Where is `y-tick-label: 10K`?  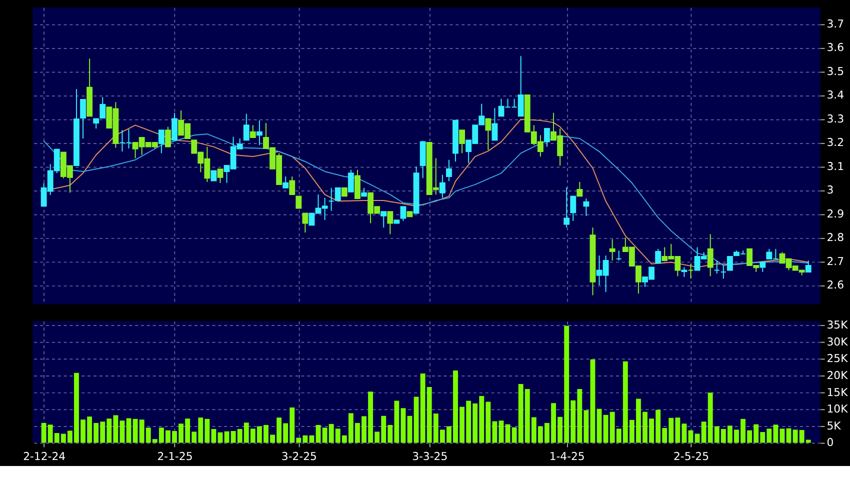 y-tick-label: 10K is located at coordinates (837, 409).